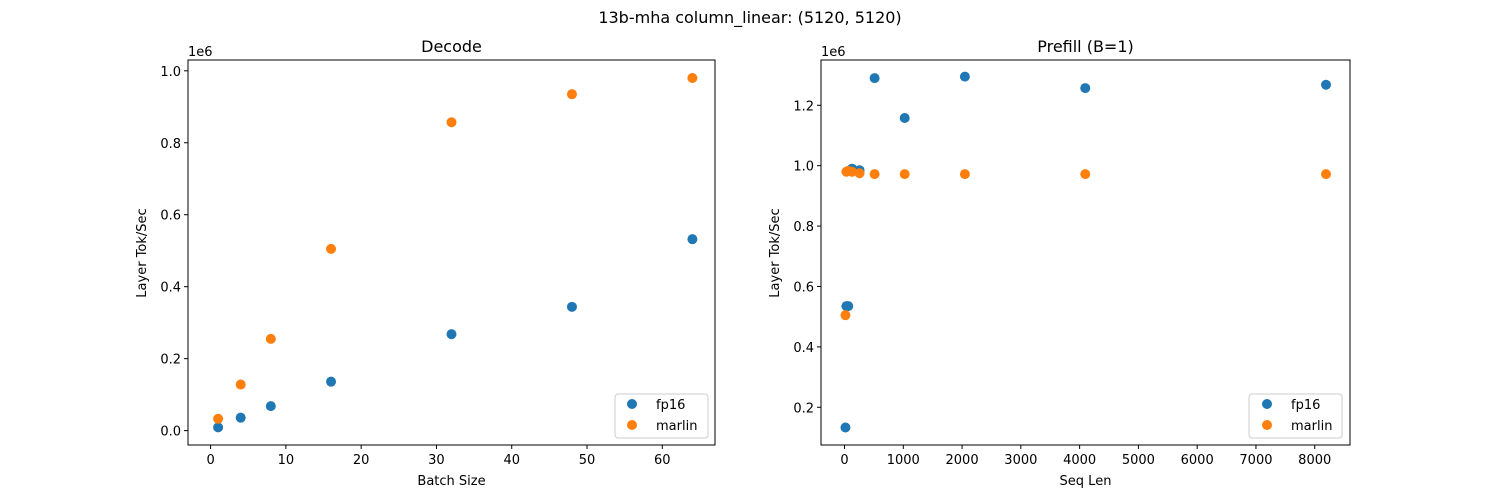 This screenshot has width=1500, height=504. Describe the element at coordinates (1197, 460) in the screenshot. I see `x-tick-label: 6000` at that location.